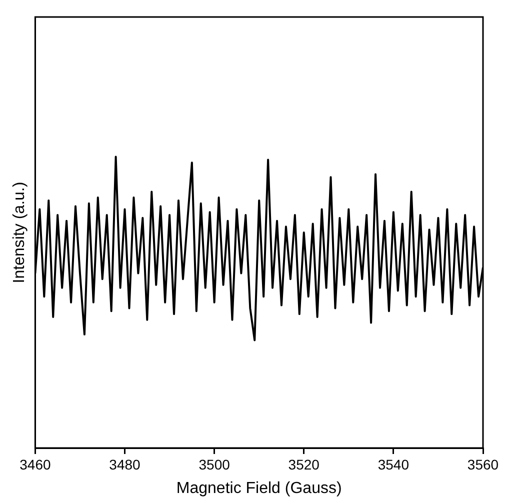 Image resolution: width=507 pixels, height=504 pixels. I want to click on x-tick-label: 3520, so click(304, 464).